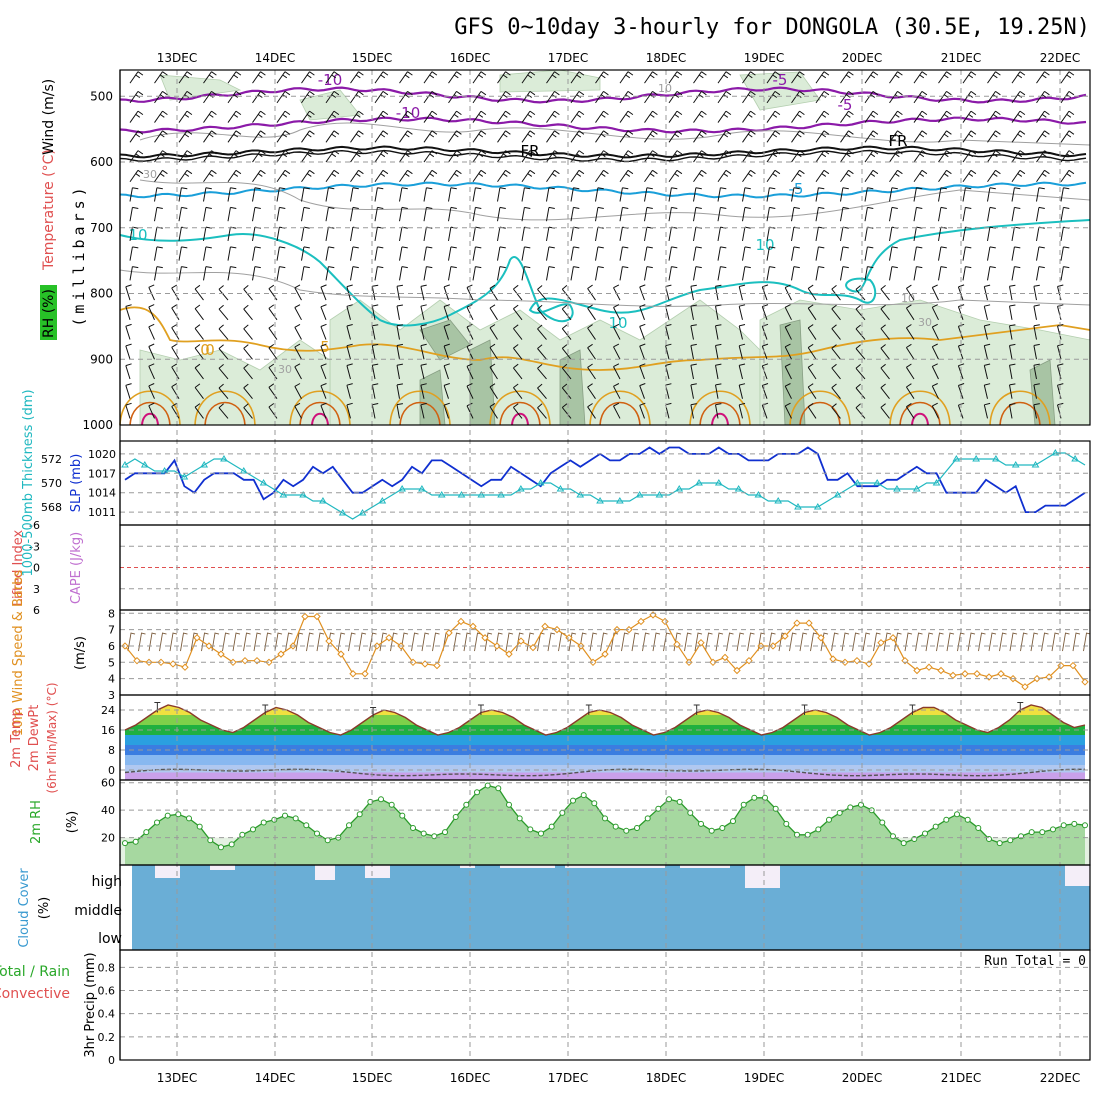  Describe the element at coordinates (605, 750) in the screenshot. I see `temp-band` at that location.